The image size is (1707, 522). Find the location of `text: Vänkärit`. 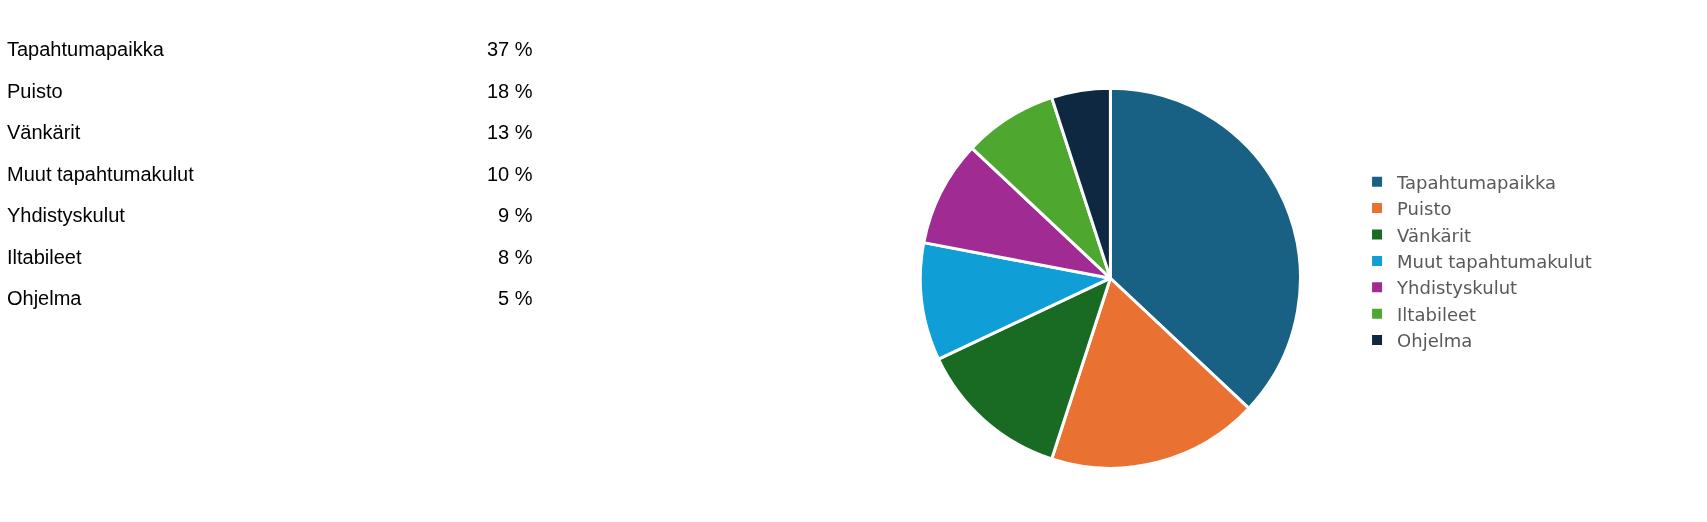

text: Vänkärit is located at coordinates (44, 132).